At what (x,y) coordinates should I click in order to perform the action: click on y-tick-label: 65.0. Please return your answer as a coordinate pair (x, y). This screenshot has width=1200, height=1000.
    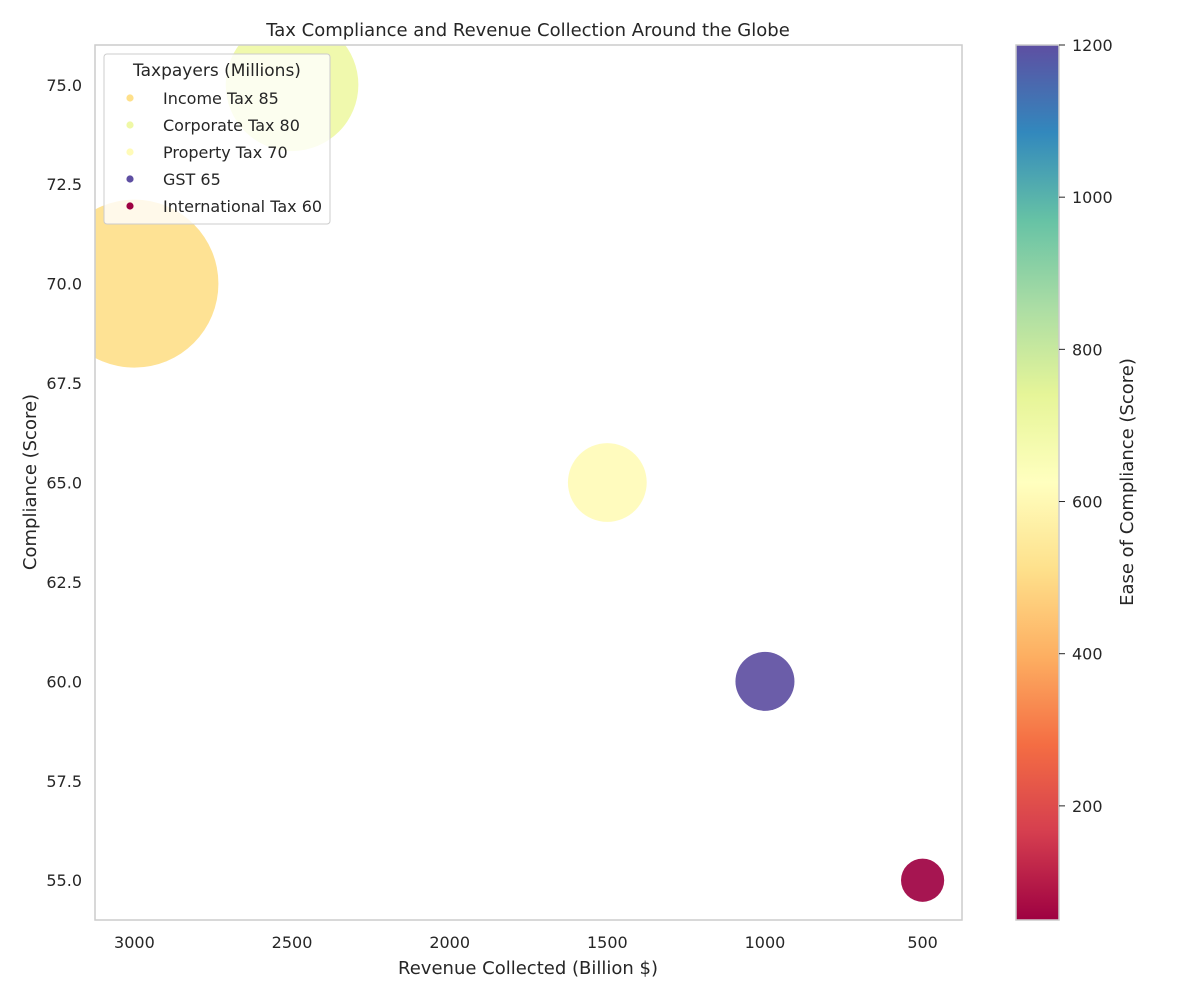
    Looking at the image, I should click on (64, 483).